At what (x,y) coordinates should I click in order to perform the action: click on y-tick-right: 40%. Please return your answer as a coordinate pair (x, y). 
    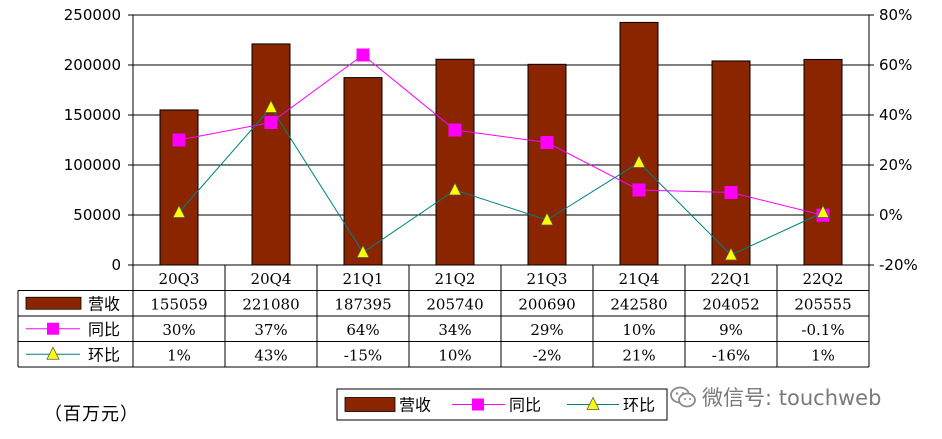
    Looking at the image, I should click on (895, 115).